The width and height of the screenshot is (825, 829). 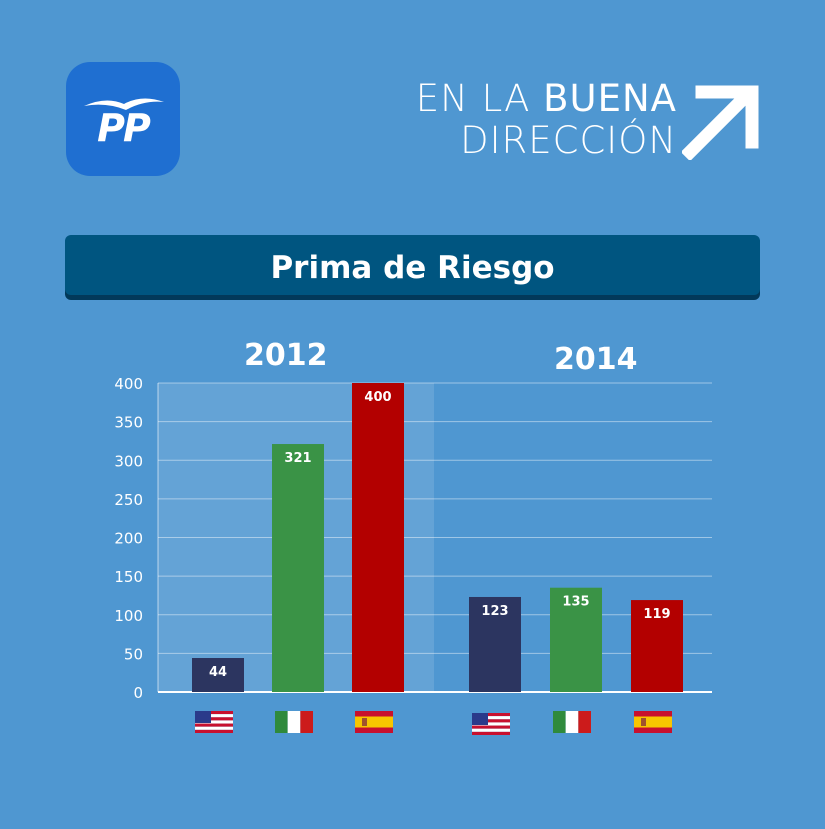 I want to click on slogan-line2: DIRECCIÓN, so click(x=568, y=140).